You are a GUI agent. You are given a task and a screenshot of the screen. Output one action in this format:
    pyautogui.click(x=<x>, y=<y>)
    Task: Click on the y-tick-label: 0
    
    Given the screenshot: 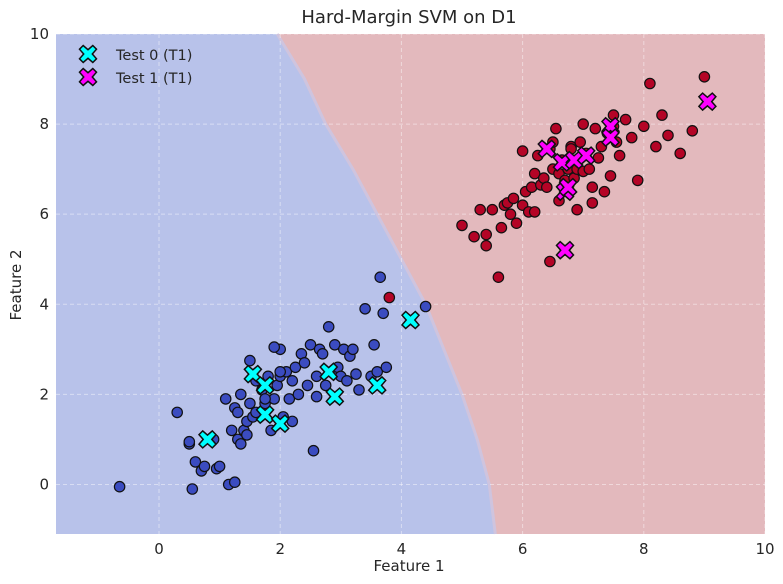 What is the action you would take?
    pyautogui.click(x=44, y=484)
    